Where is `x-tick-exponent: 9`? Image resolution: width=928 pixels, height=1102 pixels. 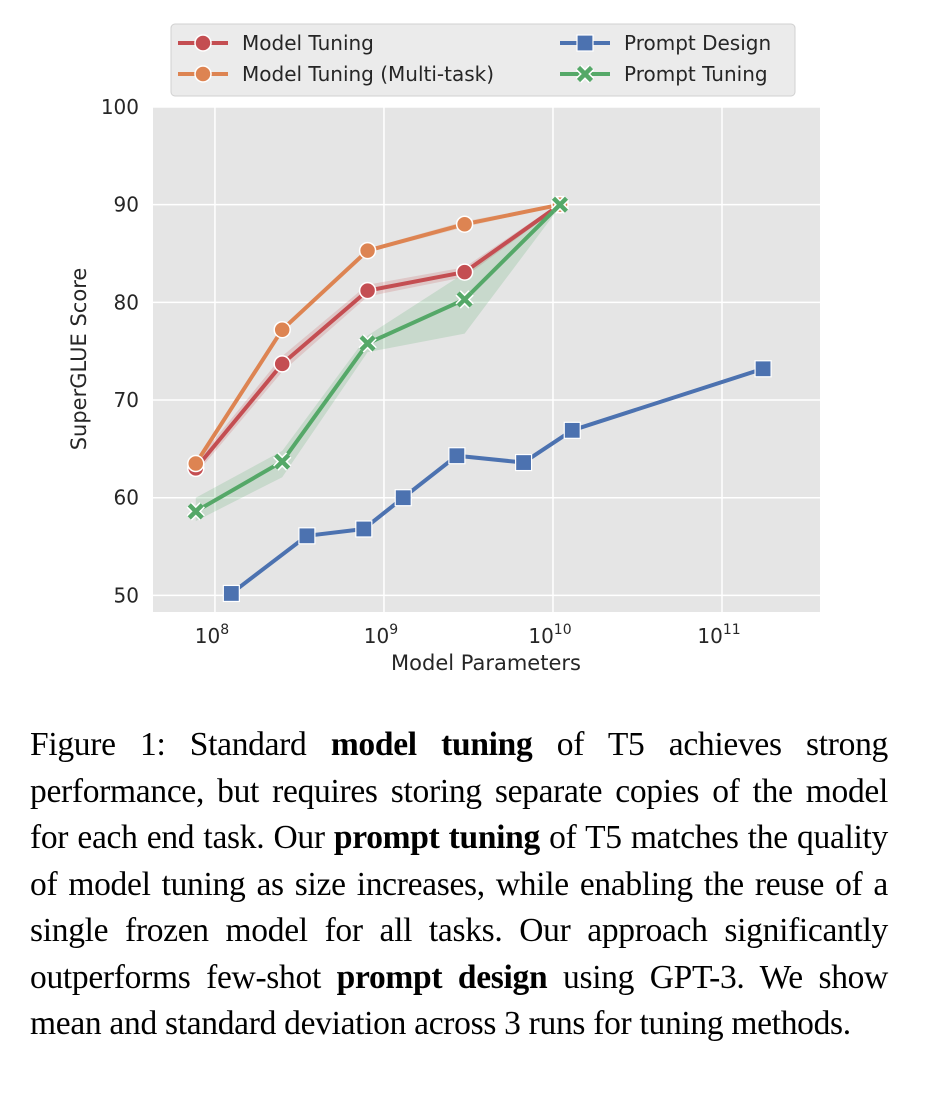
x-tick-exponent: 9 is located at coordinates (393, 630).